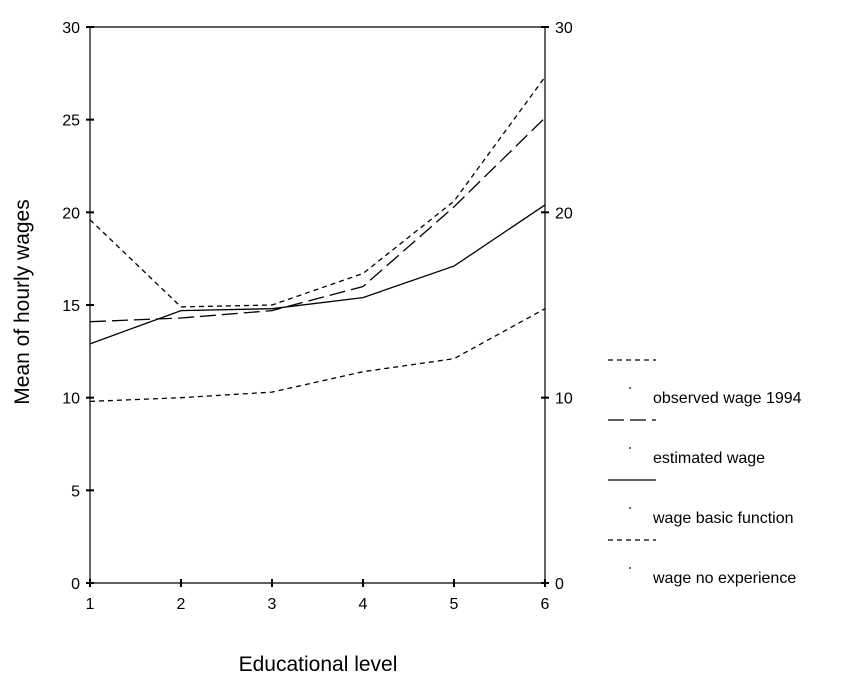  Describe the element at coordinates (181, 604) in the screenshot. I see `x-tick-label: 2` at that location.